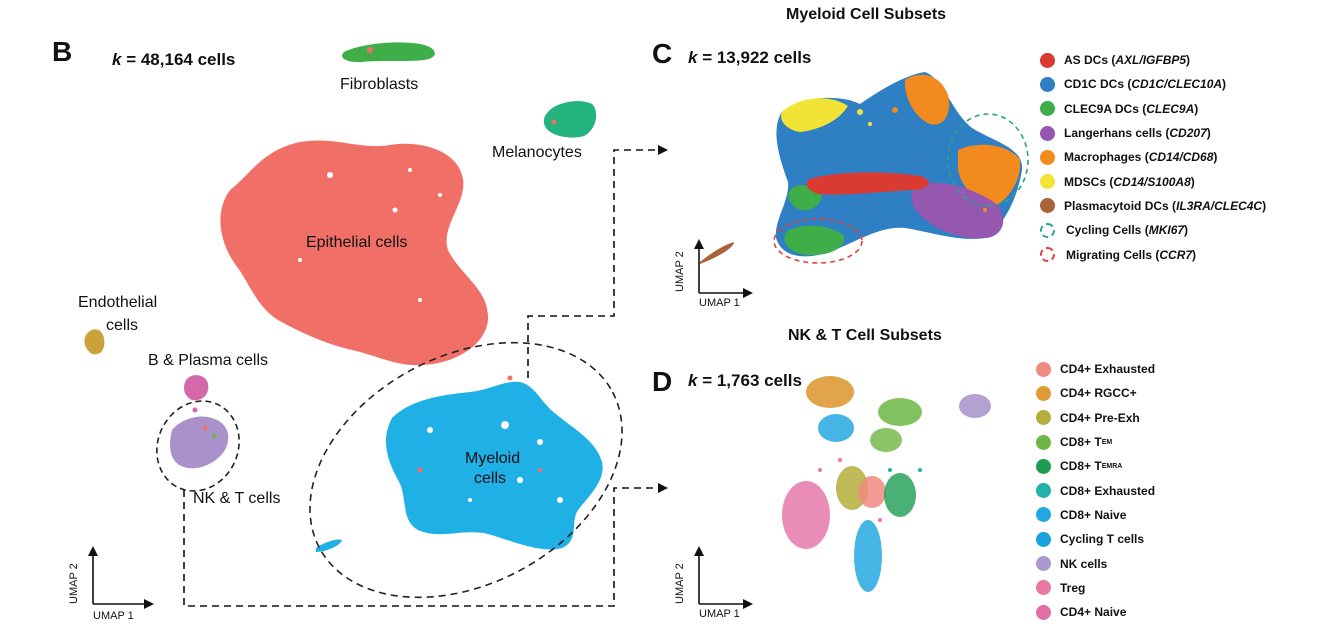  What do you see at coordinates (757, 57) in the screenshot?
I see `panel-c-count-text: = 13,922 cells` at bounding box center [757, 57].